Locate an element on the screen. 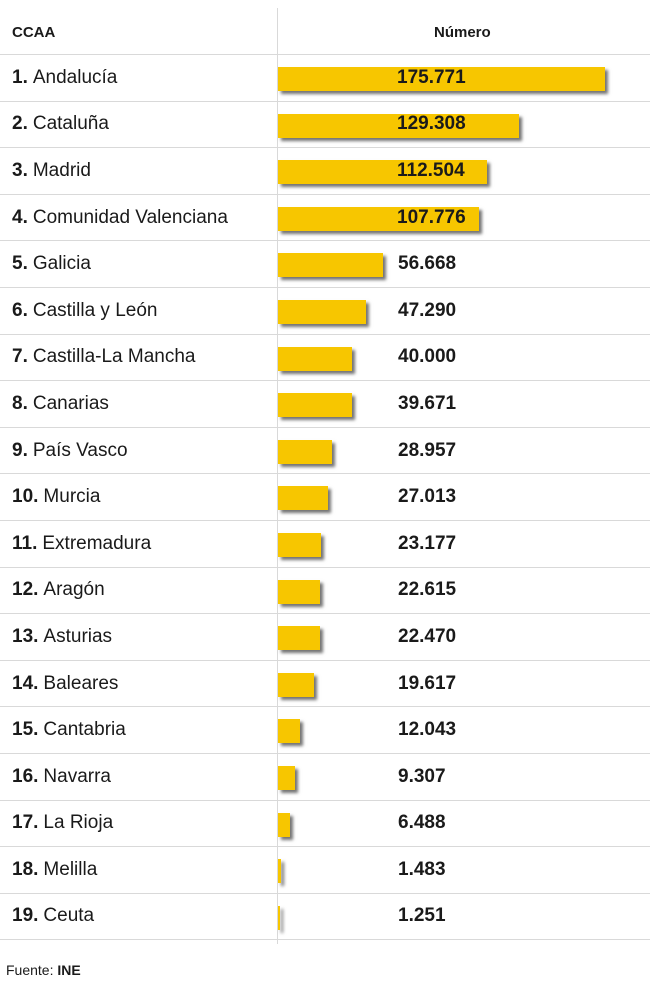 The image size is (650, 1000). region-cell: 11. Extremadura is located at coordinates (81, 544).